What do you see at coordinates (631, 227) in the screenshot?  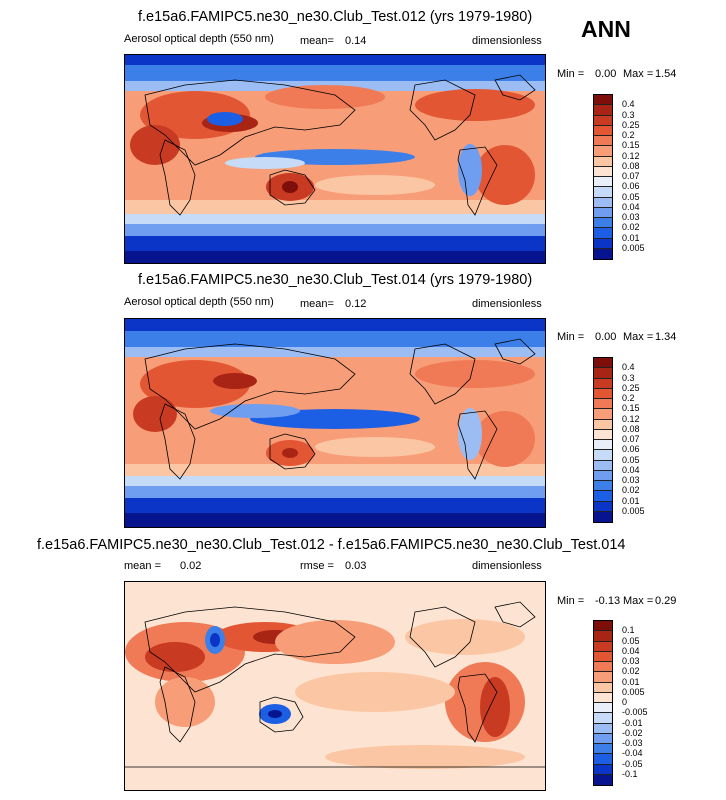 I see `panel1-colorbar-tick: 0.02` at bounding box center [631, 227].